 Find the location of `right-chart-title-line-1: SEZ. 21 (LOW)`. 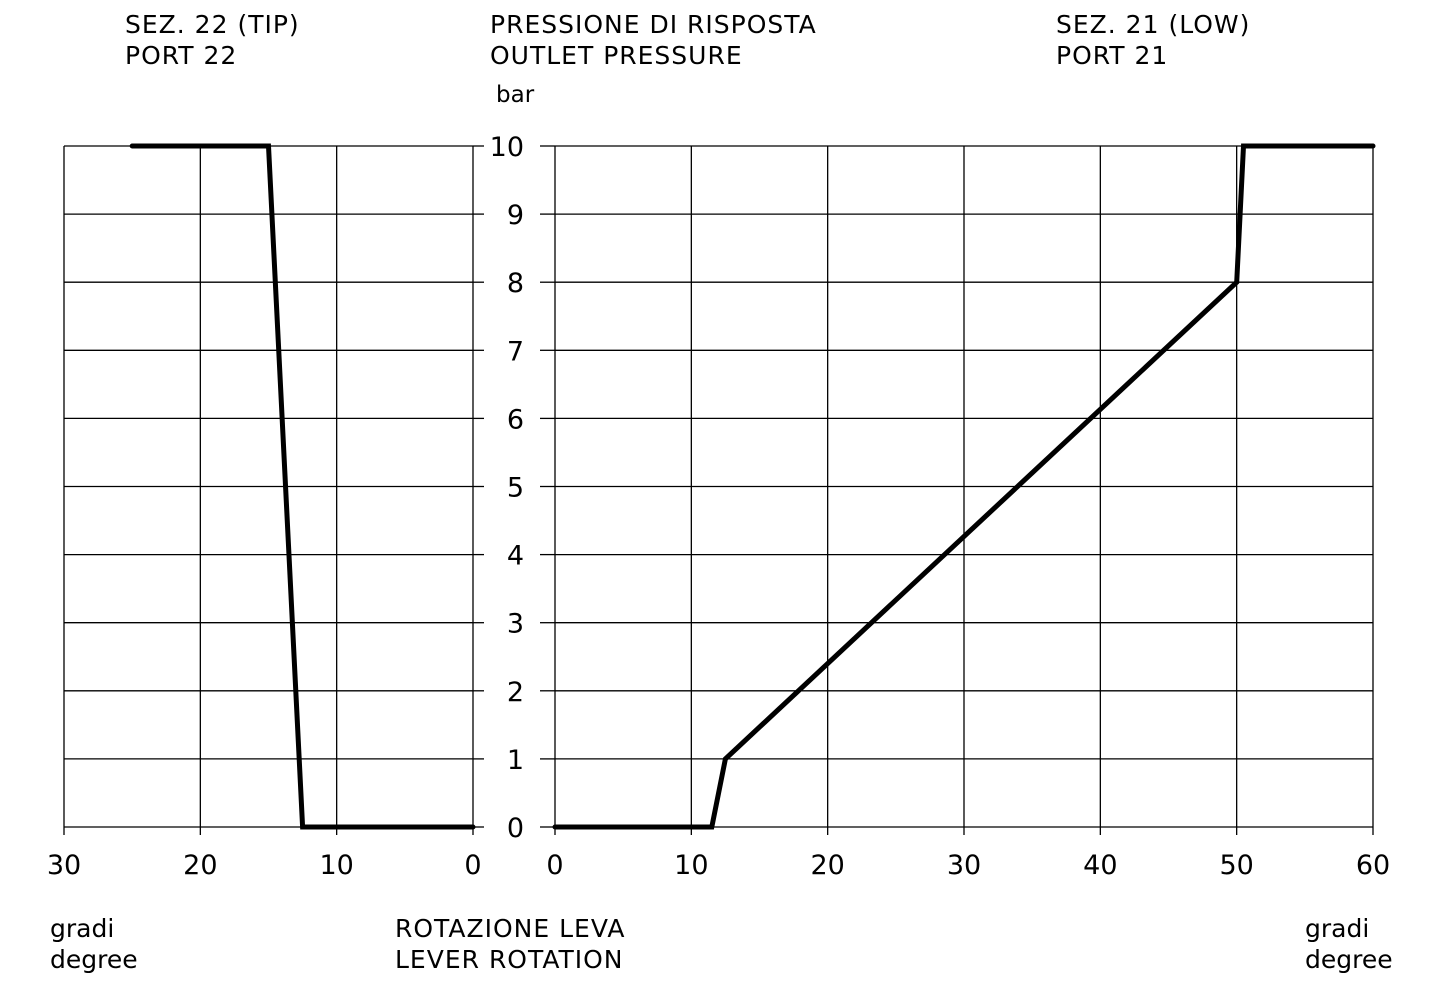

right-chart-title-line-1: SEZ. 21 (LOW) is located at coordinates (1153, 24).